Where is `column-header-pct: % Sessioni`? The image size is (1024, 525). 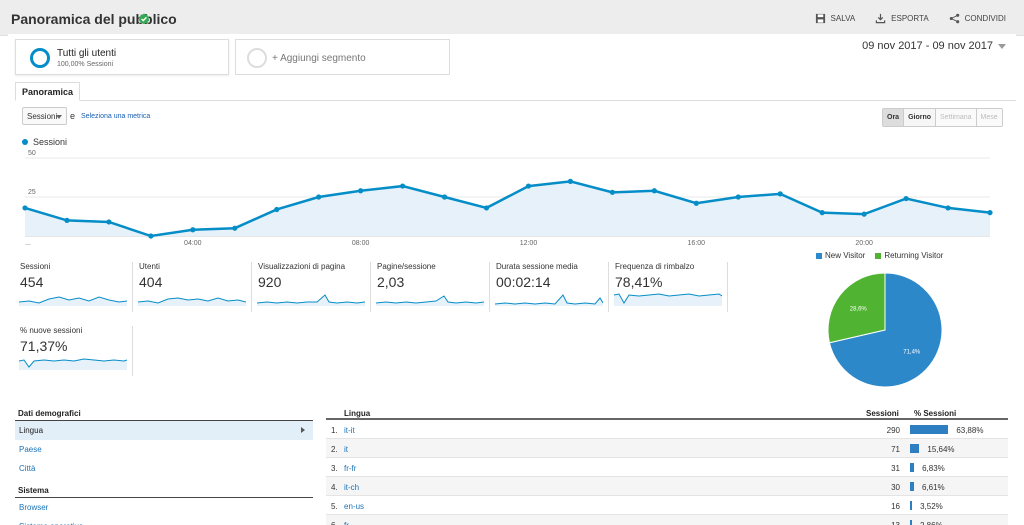 column-header-pct: % Sessioni is located at coordinates (935, 413).